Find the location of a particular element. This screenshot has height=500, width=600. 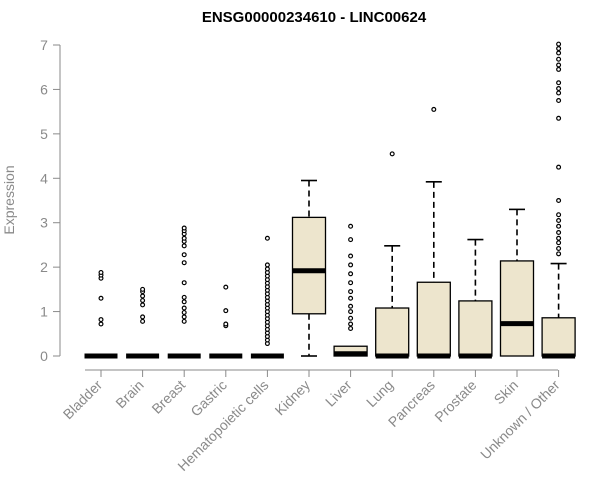

y-tick-label: 3 is located at coordinates (44, 223).